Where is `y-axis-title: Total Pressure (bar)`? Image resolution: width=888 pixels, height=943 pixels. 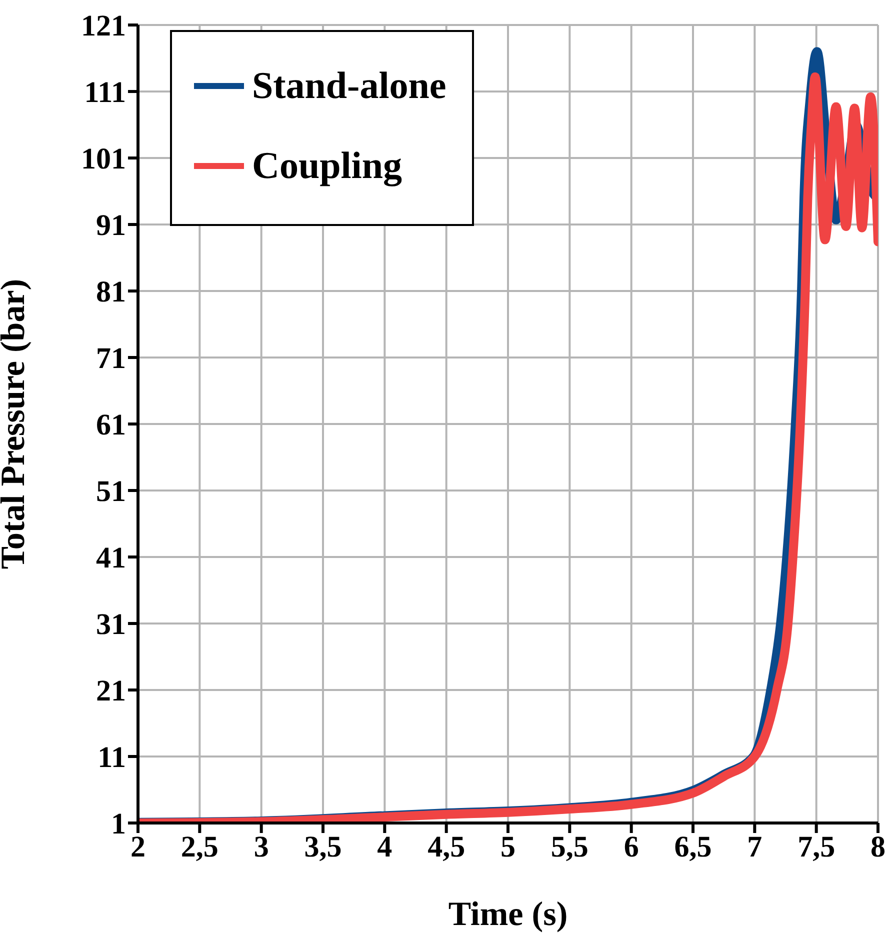 y-axis-title: Total Pressure (bar) is located at coordinates (16, 424).